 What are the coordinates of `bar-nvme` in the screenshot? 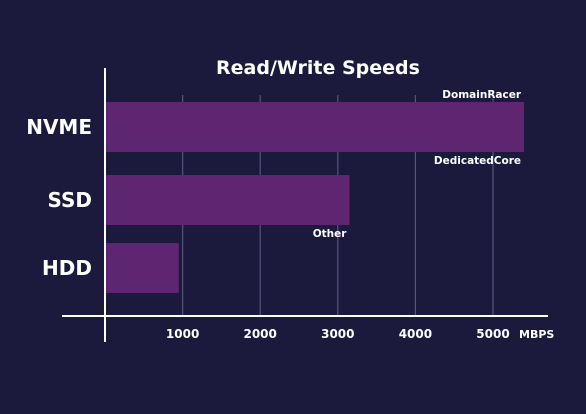 It's located at (315, 127).